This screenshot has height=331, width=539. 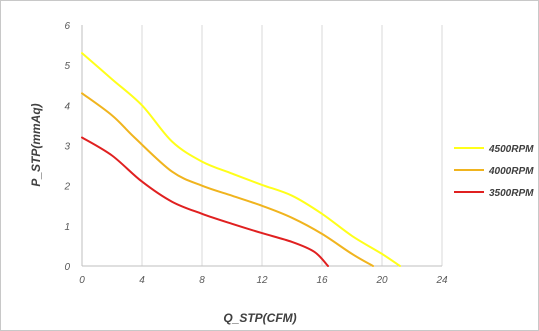 I want to click on legend-label: 4500RPM, so click(x=511, y=149).